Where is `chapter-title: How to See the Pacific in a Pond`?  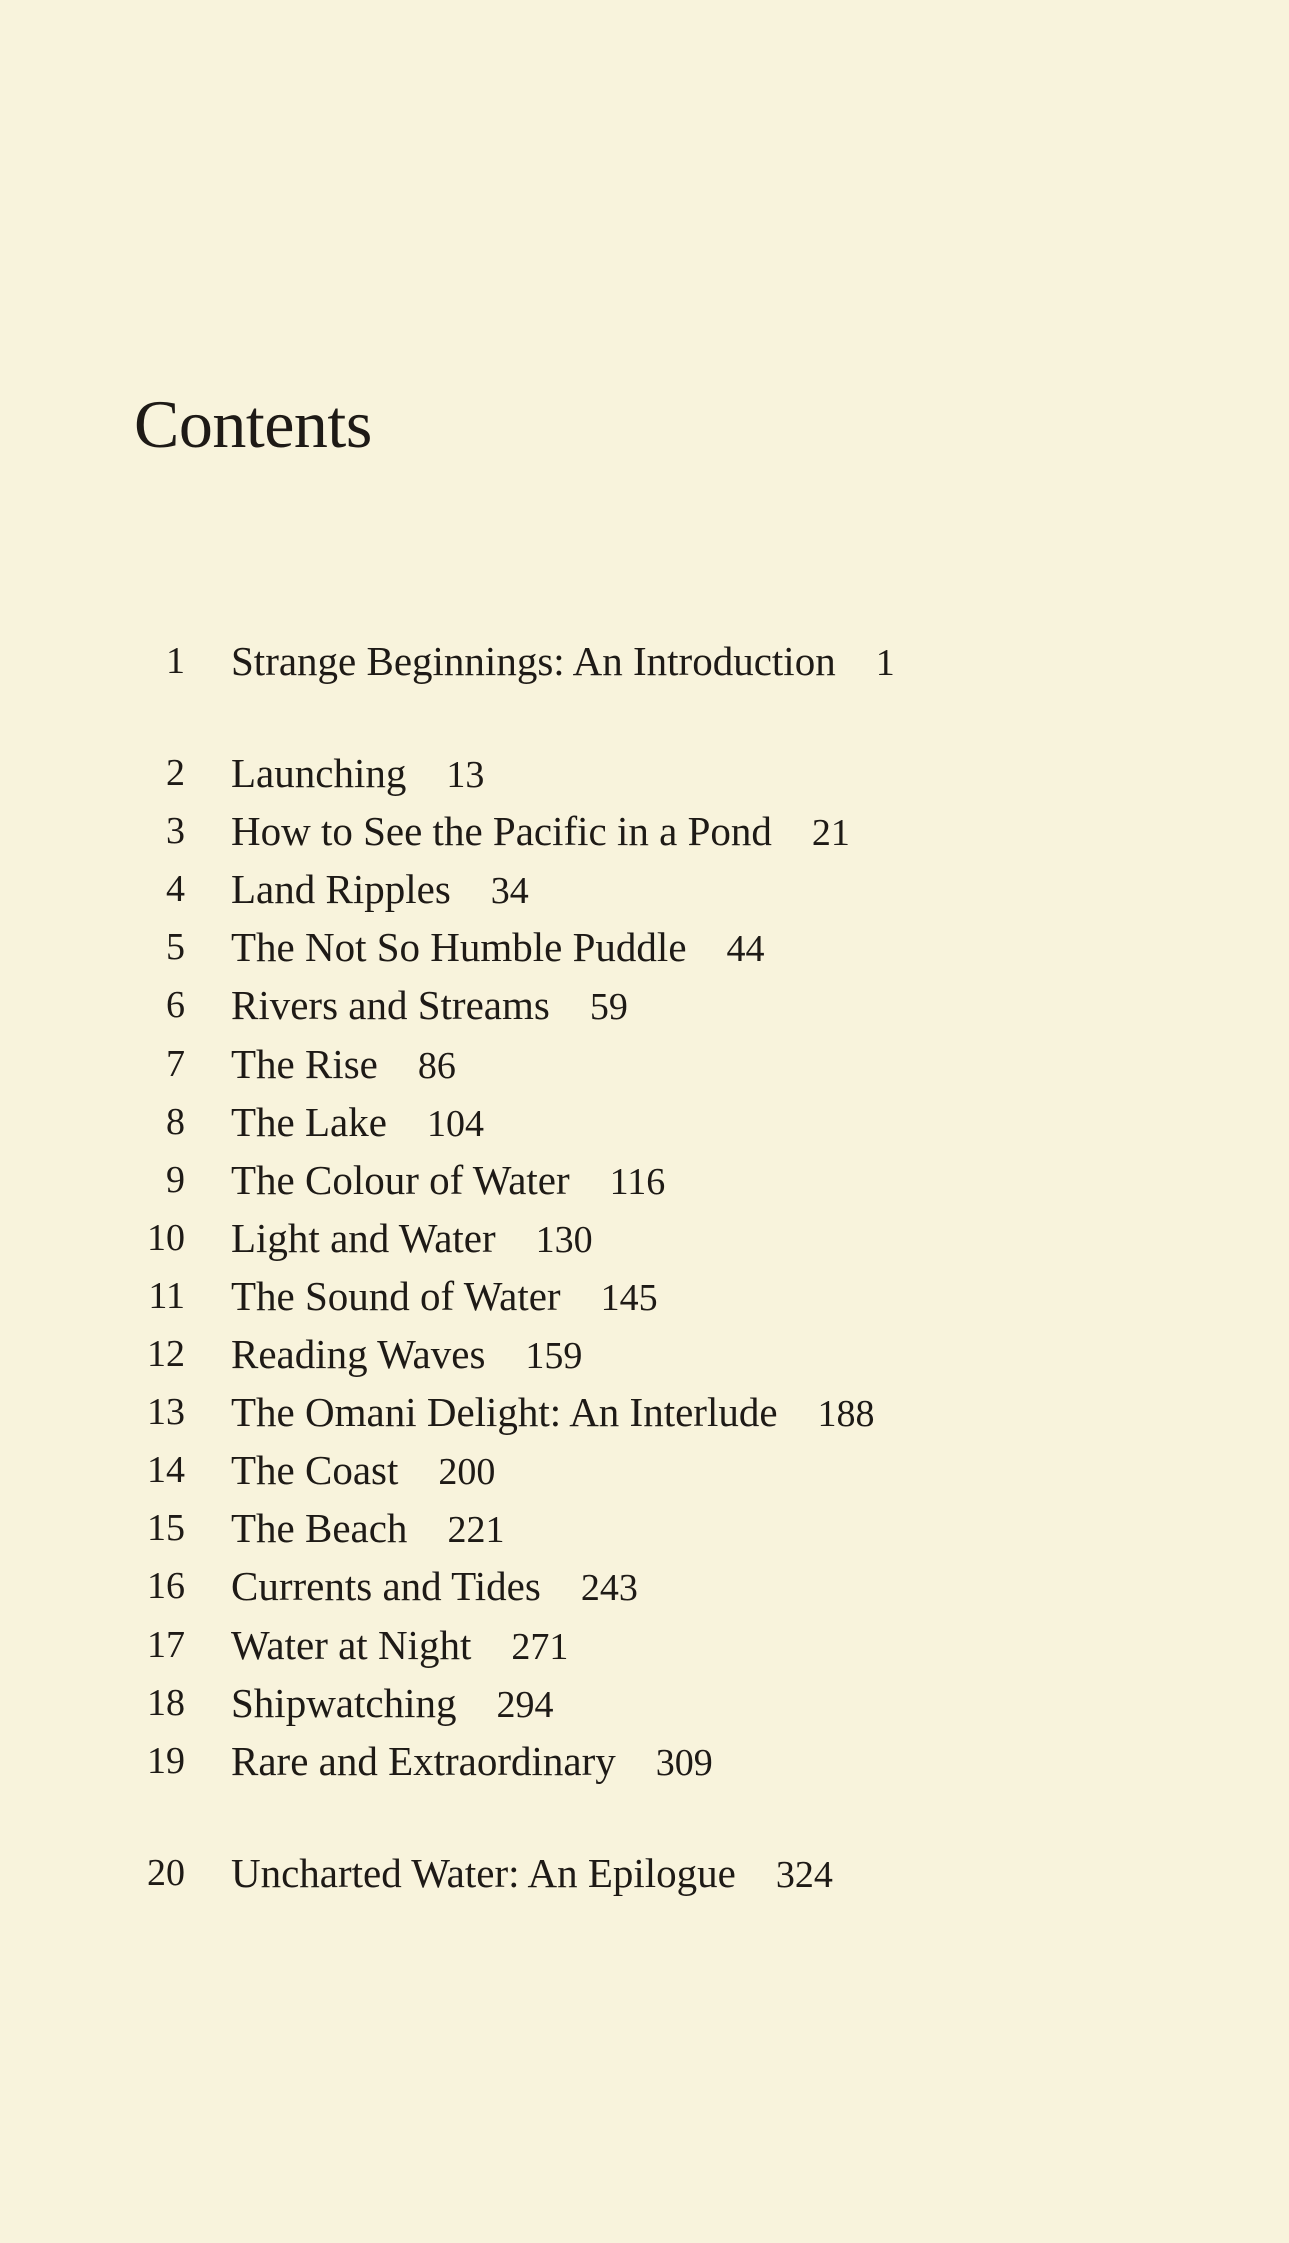 chapter-title: How to See the Pacific in a Pond is located at coordinates (501, 831).